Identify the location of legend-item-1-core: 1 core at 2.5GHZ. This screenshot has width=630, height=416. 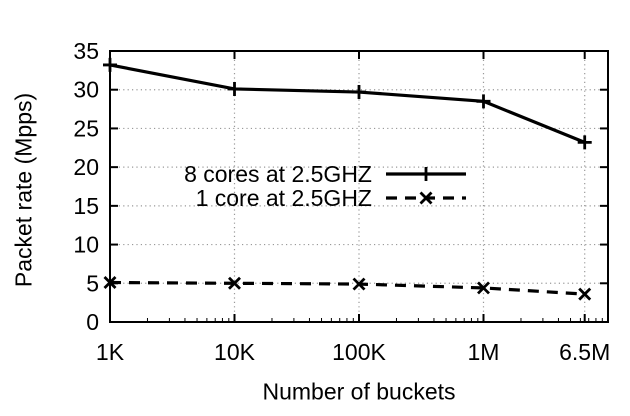
(298, 197).